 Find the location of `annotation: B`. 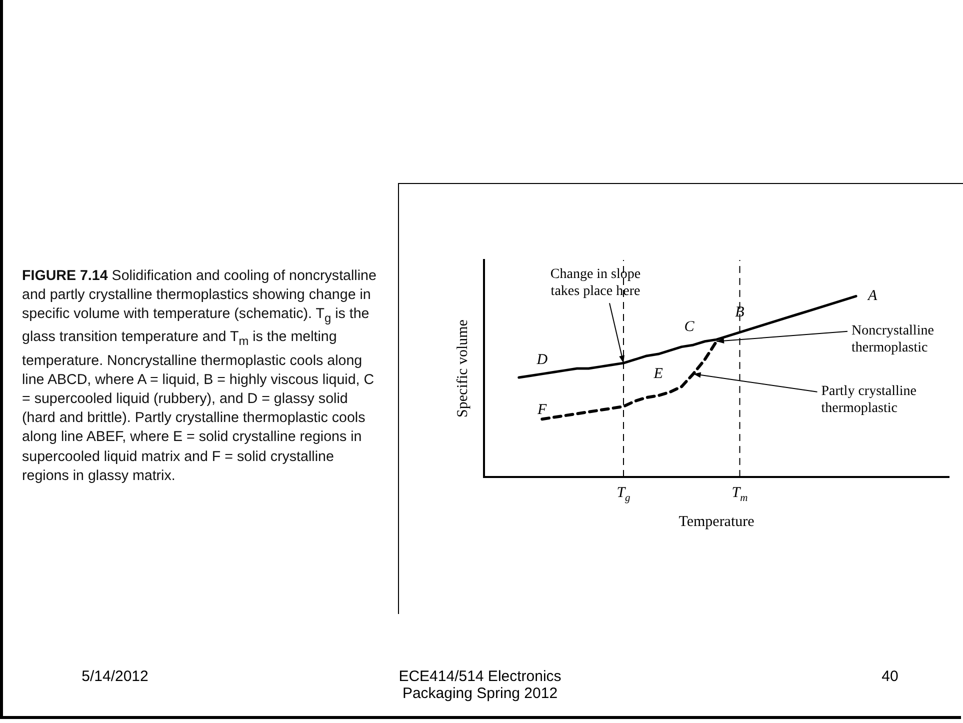

annotation: B is located at coordinates (739, 312).